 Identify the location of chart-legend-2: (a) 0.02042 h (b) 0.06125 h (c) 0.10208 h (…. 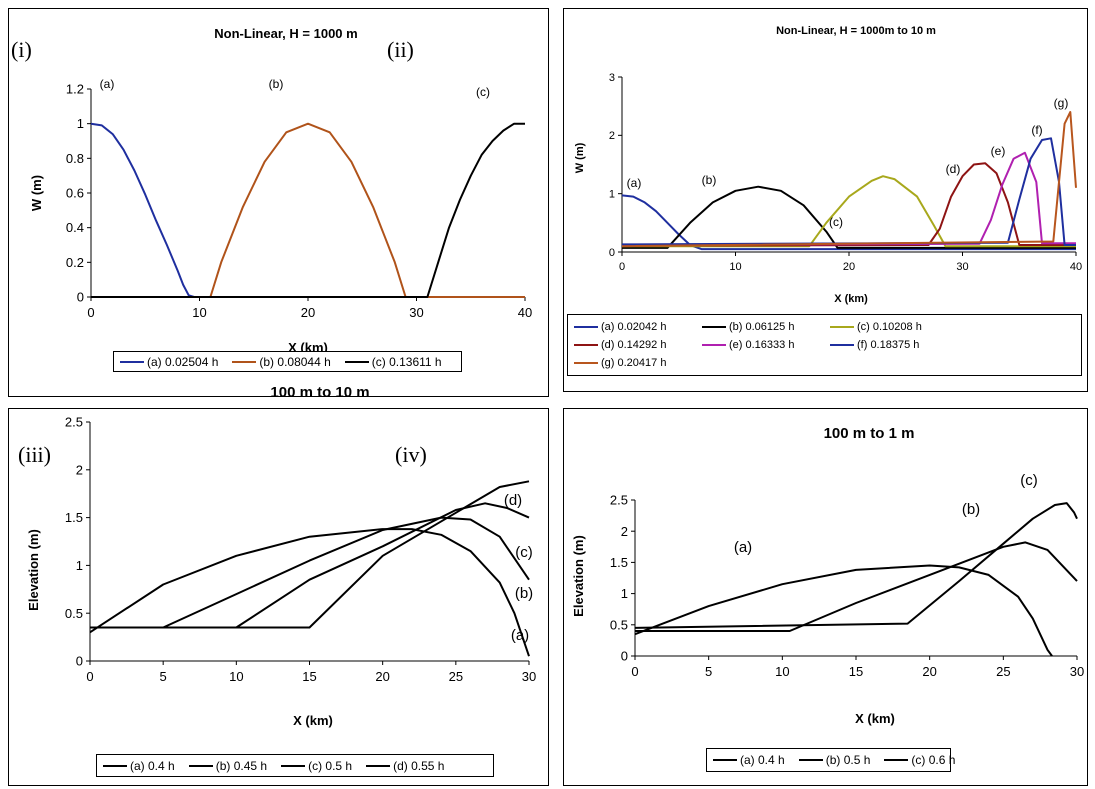
(824, 345).